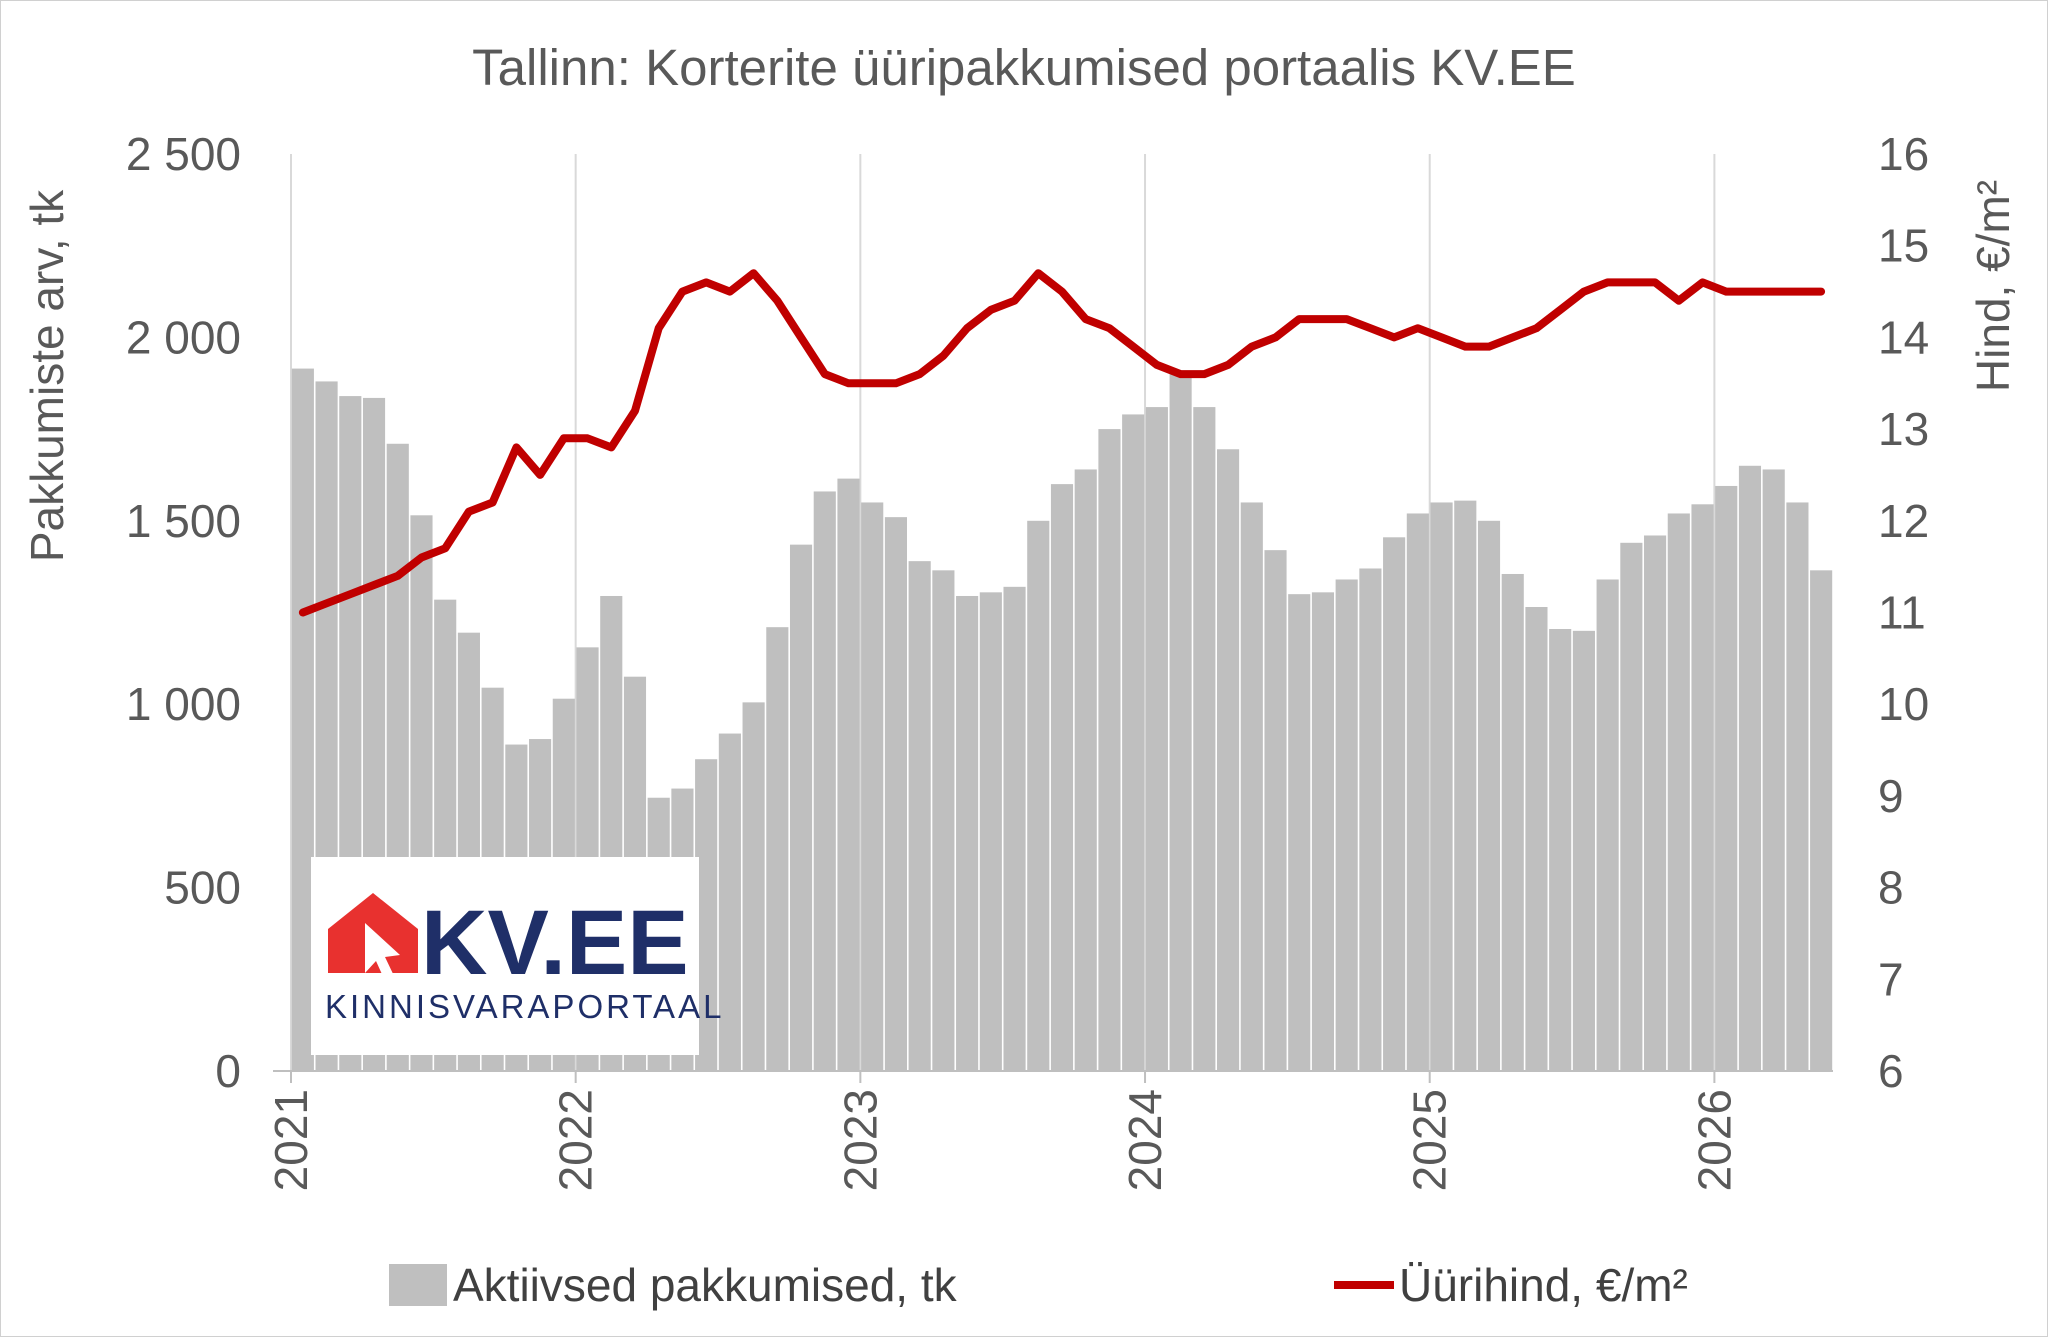 This screenshot has height=1341, width=2048. I want to click on x-tick-label: 2022, so click(576, 1140).